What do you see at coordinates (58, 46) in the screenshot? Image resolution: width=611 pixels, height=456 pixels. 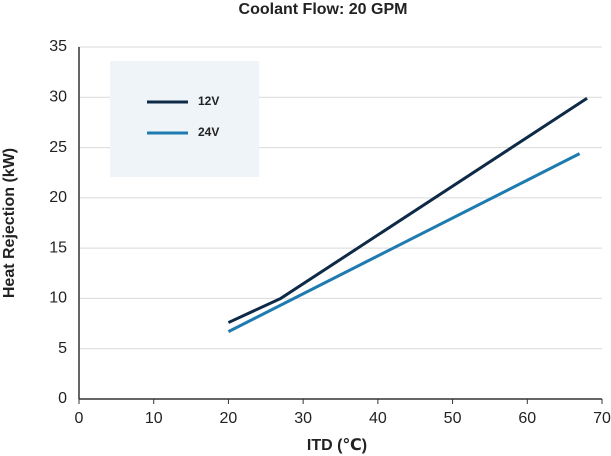 I see `y-tick-label: 35` at bounding box center [58, 46].